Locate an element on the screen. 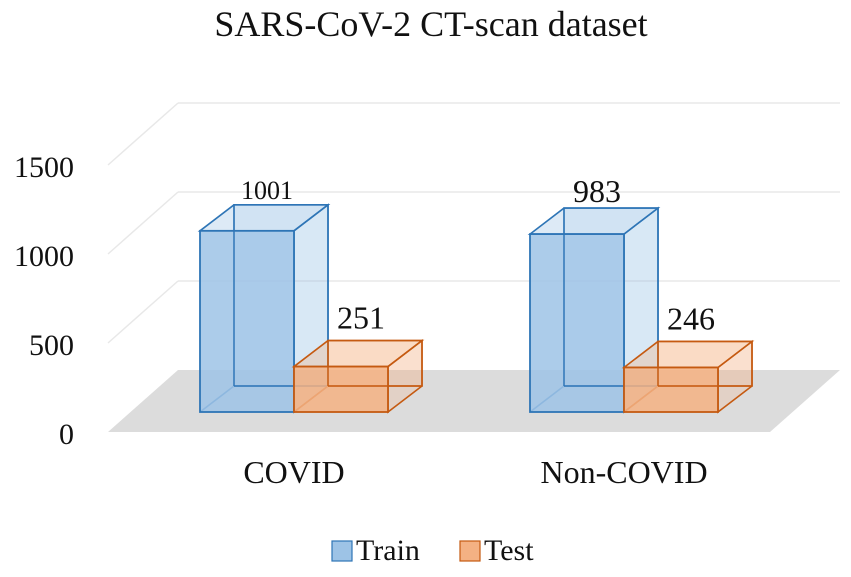  data-label: 246 is located at coordinates (691, 318).